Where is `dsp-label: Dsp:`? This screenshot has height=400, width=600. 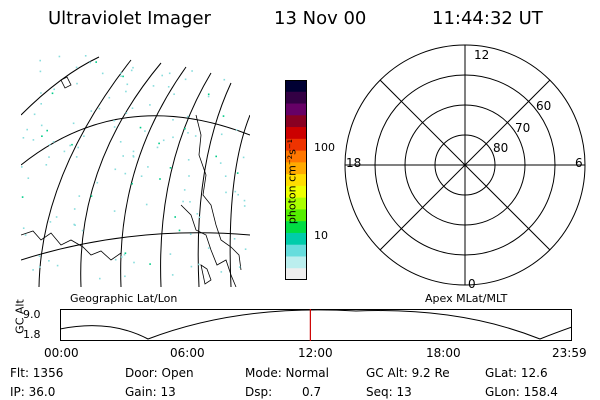
dsp-label: Dsp: is located at coordinates (259, 392).